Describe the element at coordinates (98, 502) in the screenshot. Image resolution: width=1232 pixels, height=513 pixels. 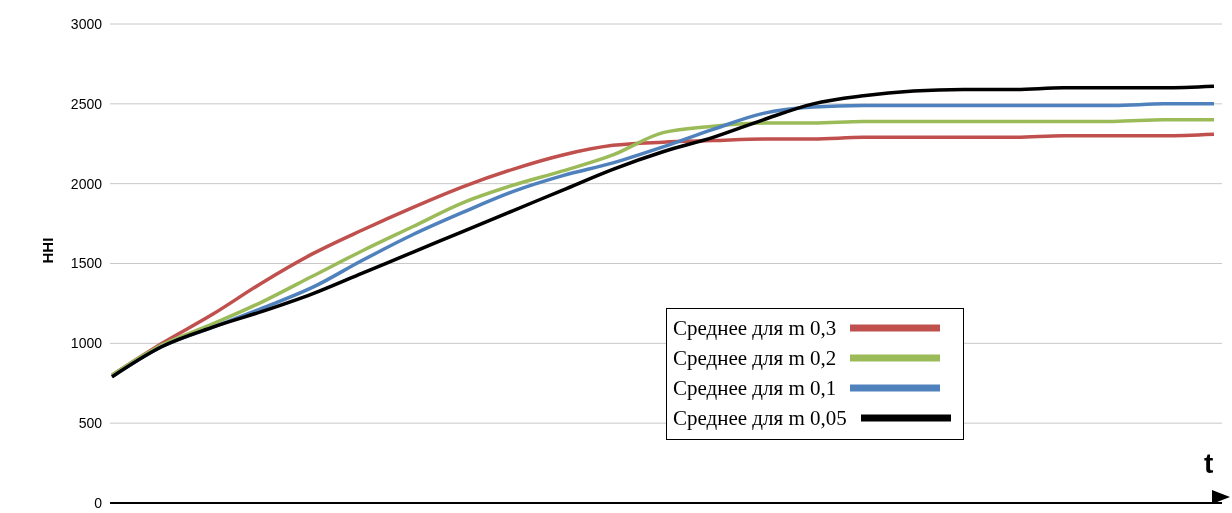
I see `y-tick-label: 0` at that location.